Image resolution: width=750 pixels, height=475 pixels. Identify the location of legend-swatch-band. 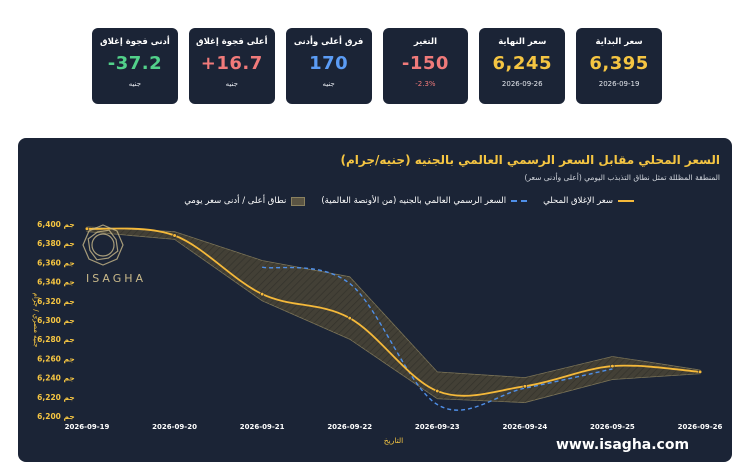
(298, 201).